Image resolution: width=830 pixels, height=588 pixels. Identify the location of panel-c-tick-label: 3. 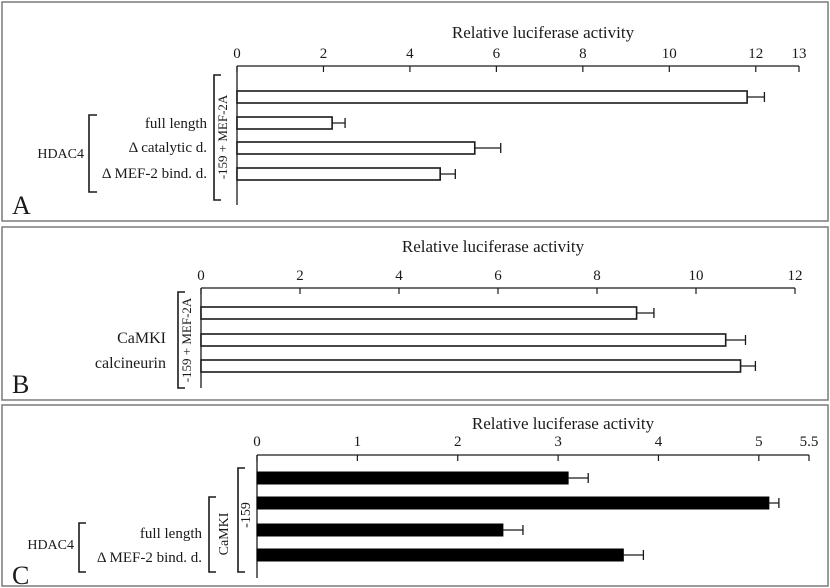
(558, 442).